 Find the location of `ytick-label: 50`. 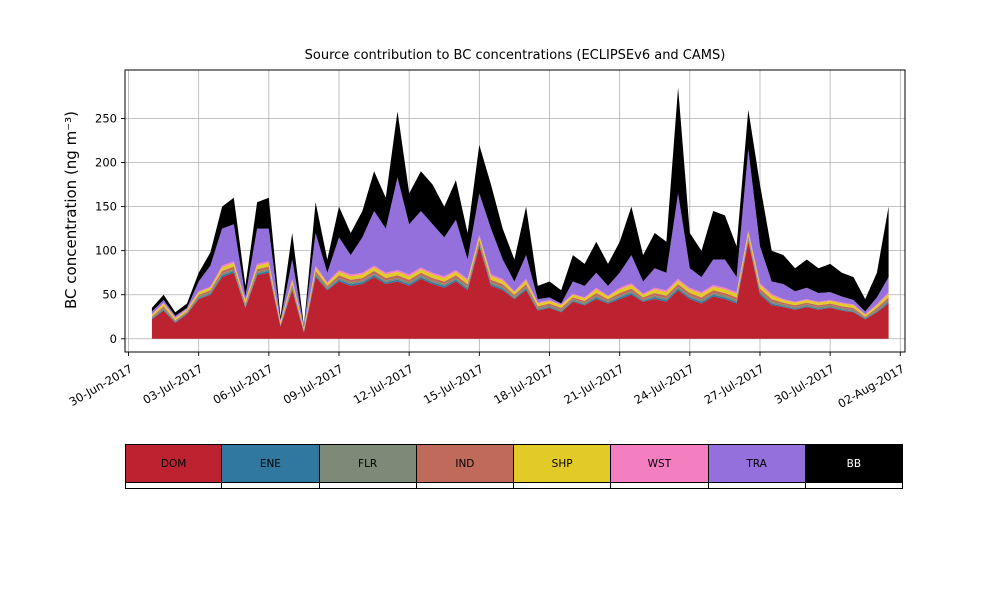

ytick-label: 50 is located at coordinates (109, 295).